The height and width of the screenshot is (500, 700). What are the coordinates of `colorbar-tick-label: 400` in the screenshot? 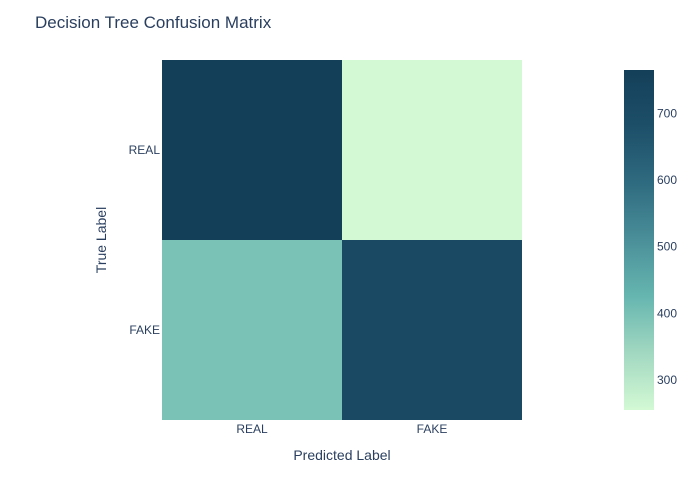 It's located at (667, 313).